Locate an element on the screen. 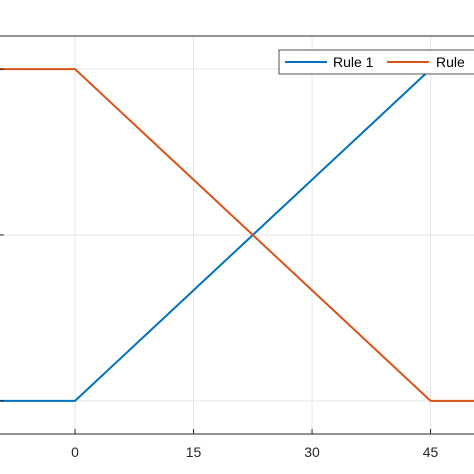  x-tick-label: 30 is located at coordinates (312, 452).